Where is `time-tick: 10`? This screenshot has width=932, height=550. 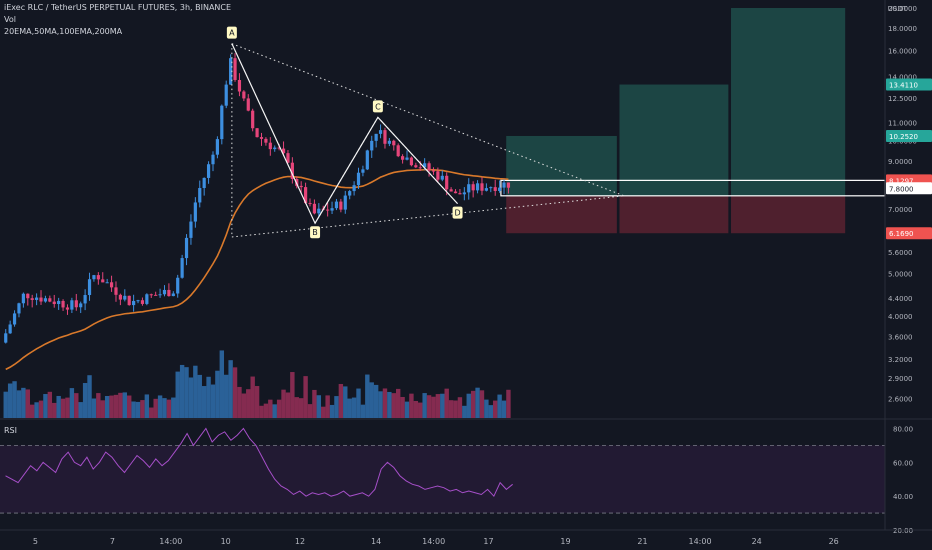 time-tick: 10 is located at coordinates (226, 541).